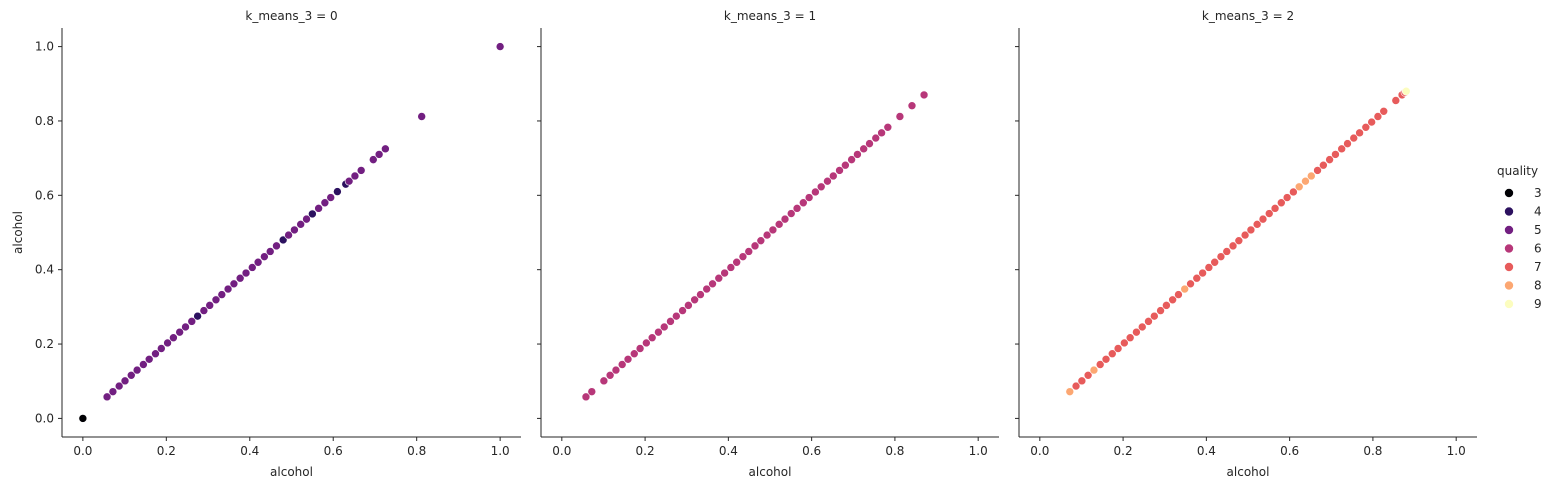 The height and width of the screenshot is (490, 1554). What do you see at coordinates (44, 195) in the screenshot?
I see `y-tick-label: 0.6` at bounding box center [44, 195].